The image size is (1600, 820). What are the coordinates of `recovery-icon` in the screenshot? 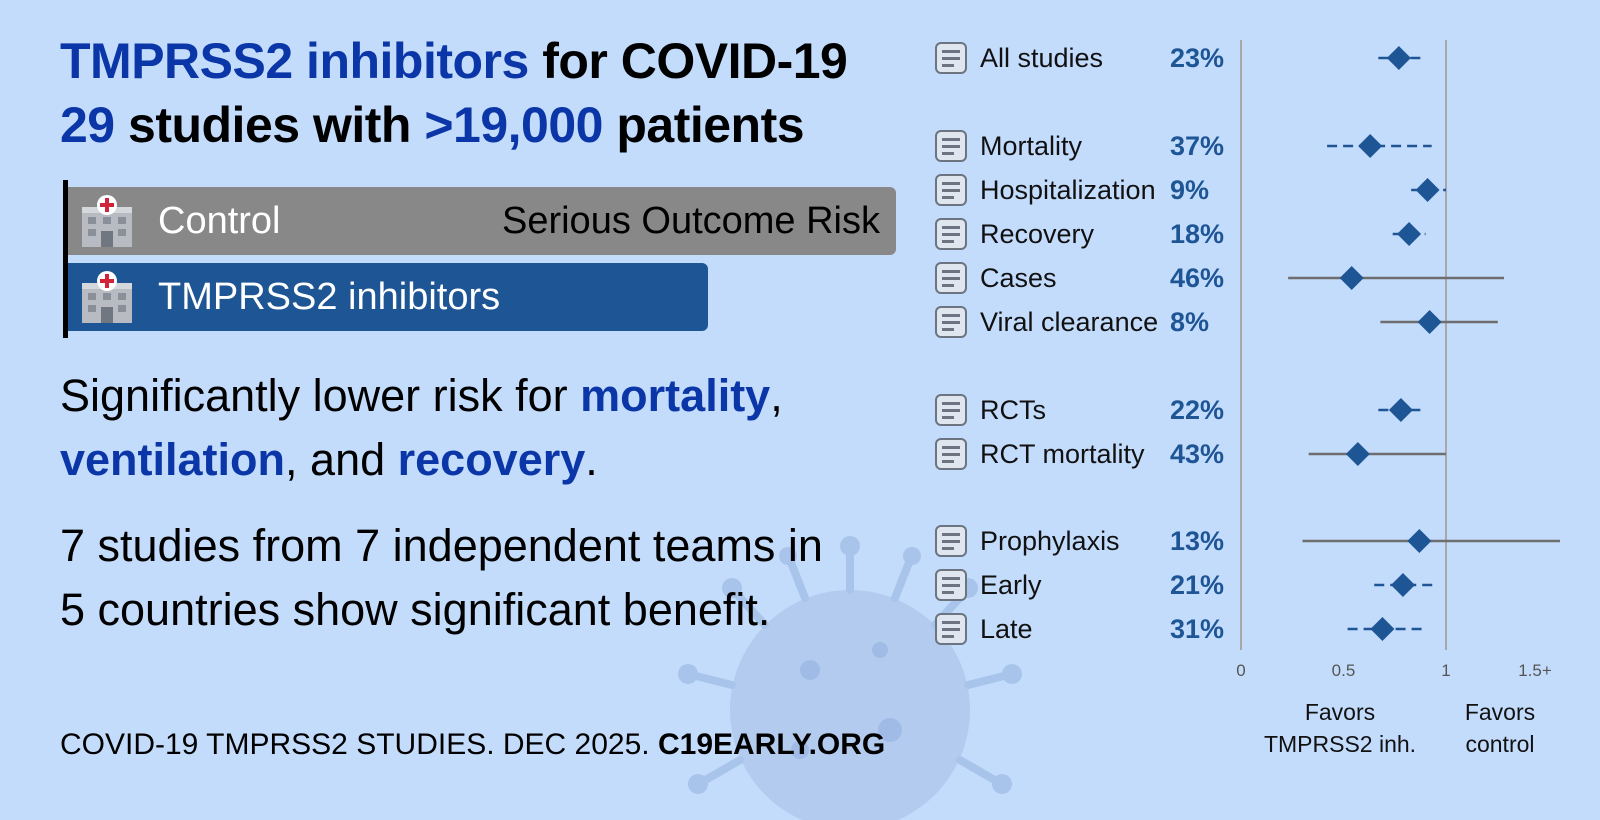 It's located at (951, 234).